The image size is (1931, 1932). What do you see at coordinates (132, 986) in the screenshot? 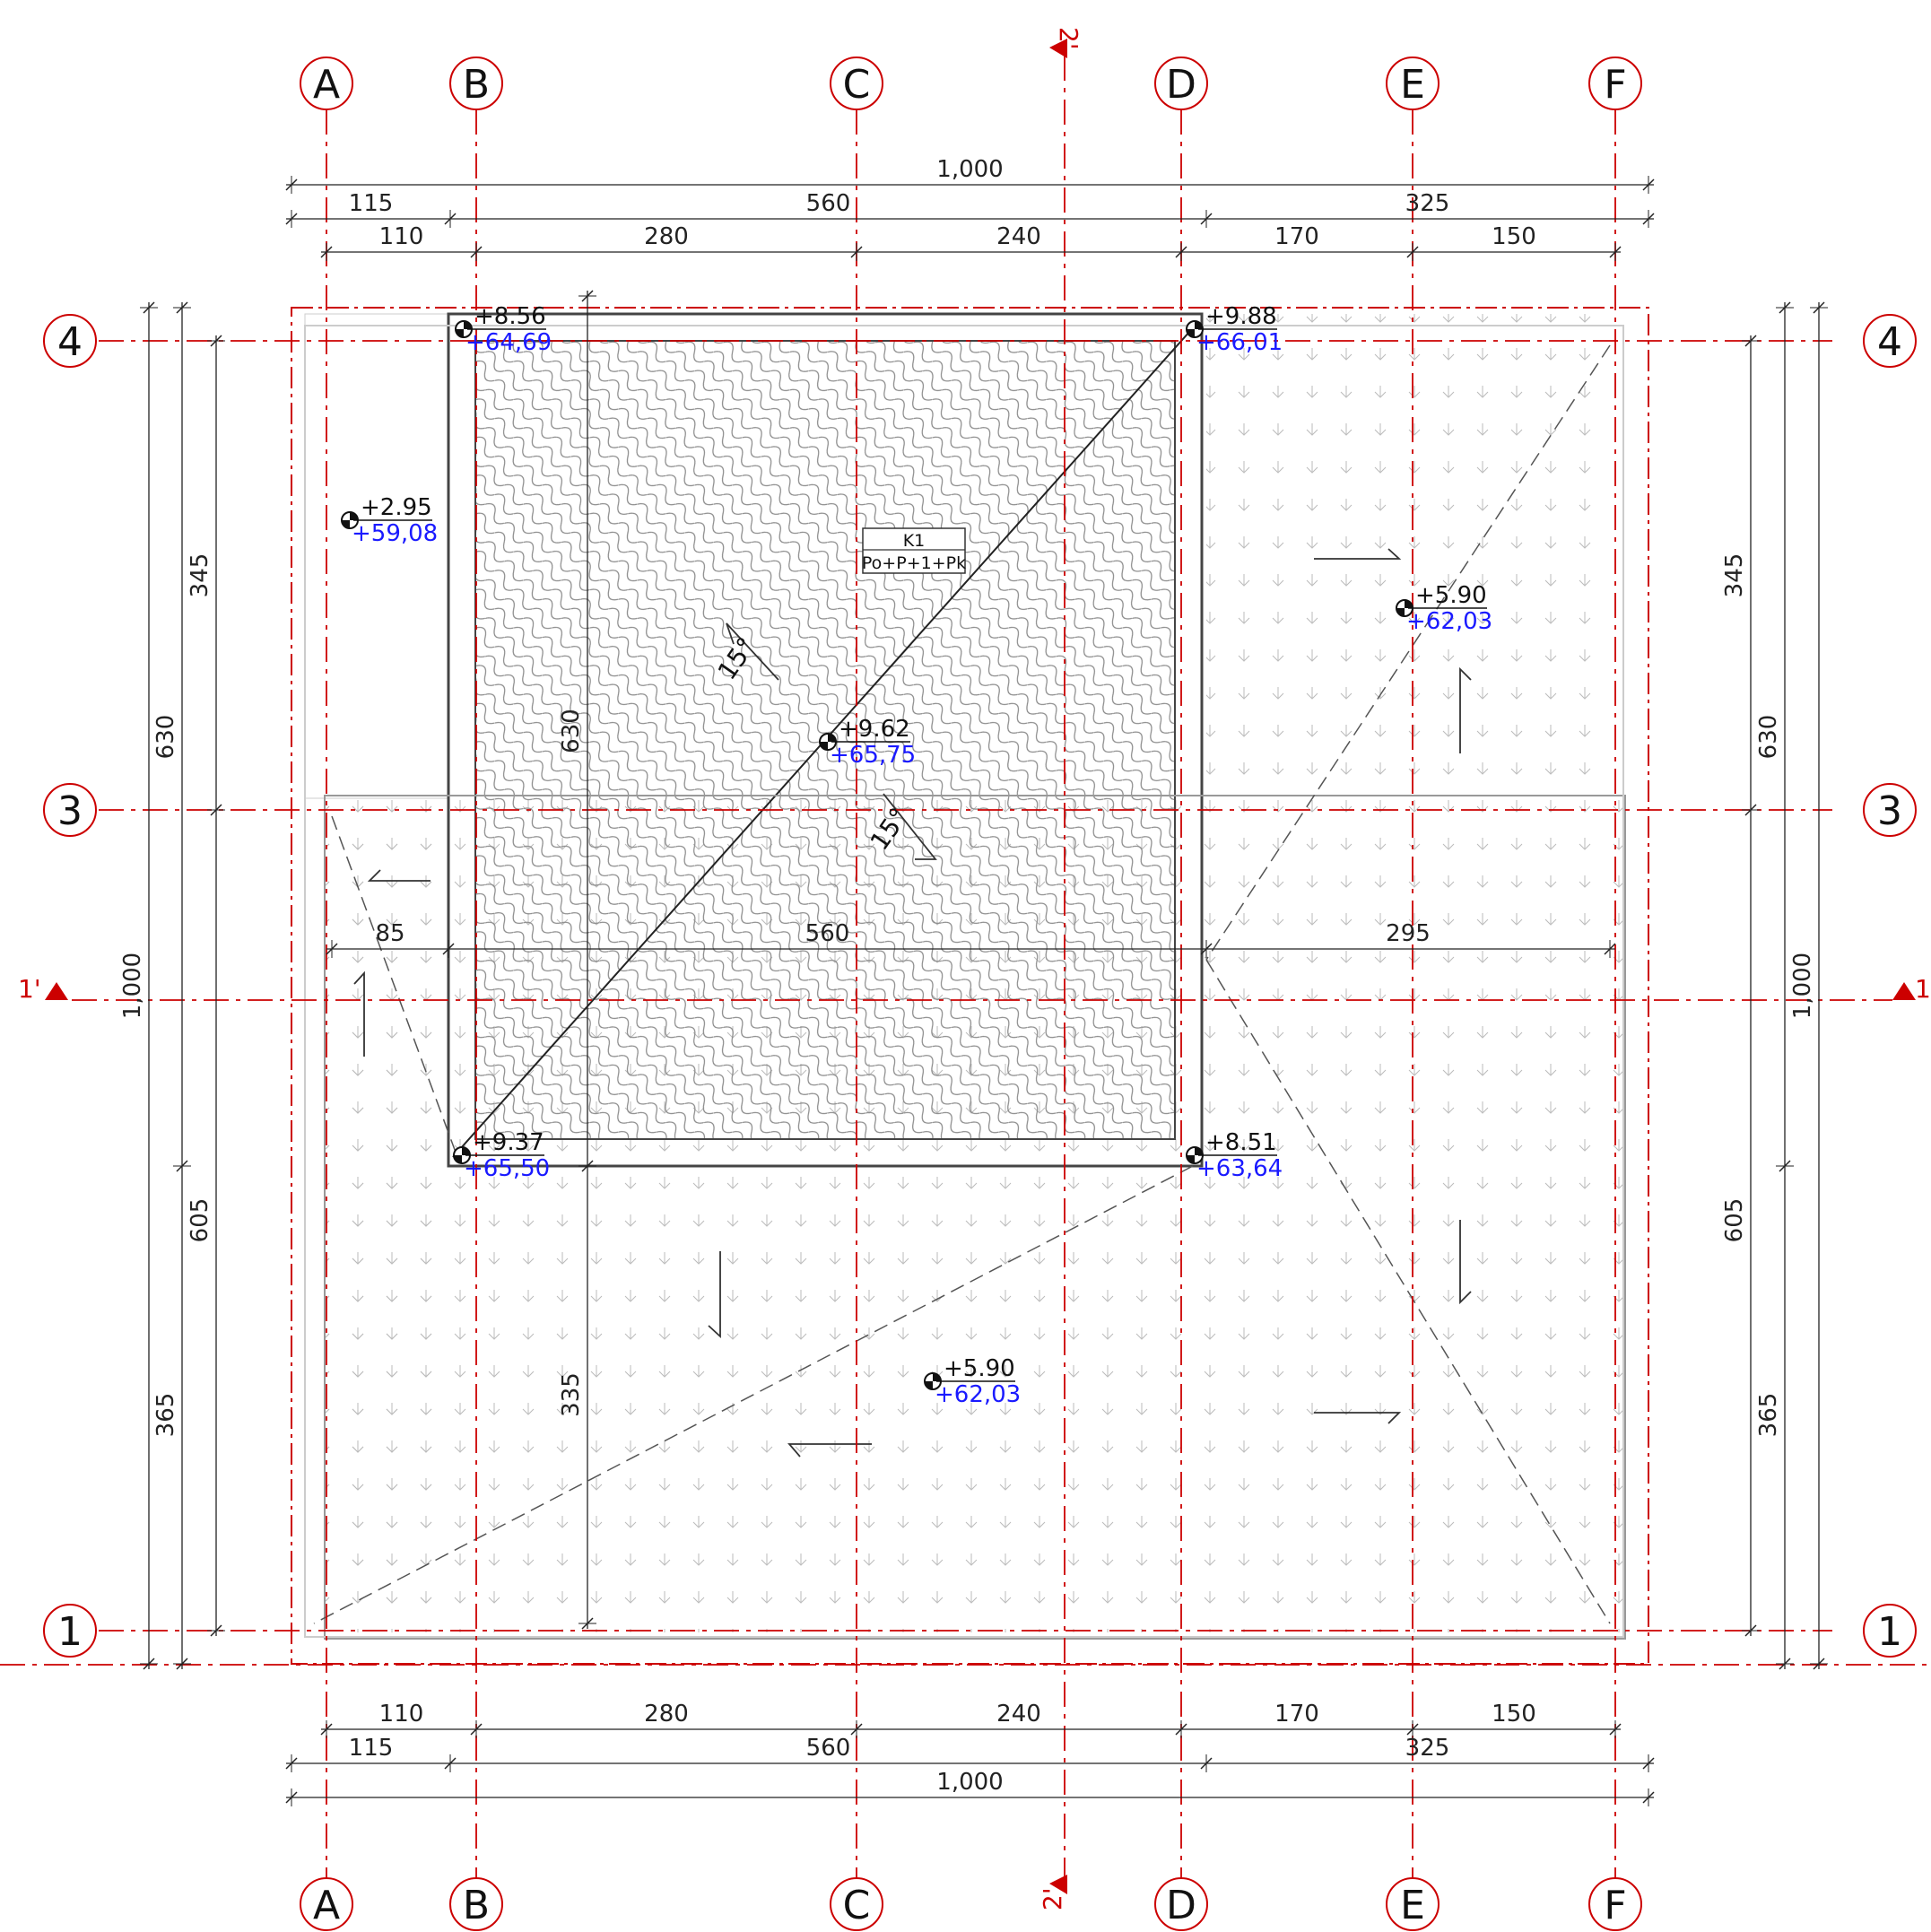
I see `left-outer-dim-text: 1,000` at bounding box center [132, 986].